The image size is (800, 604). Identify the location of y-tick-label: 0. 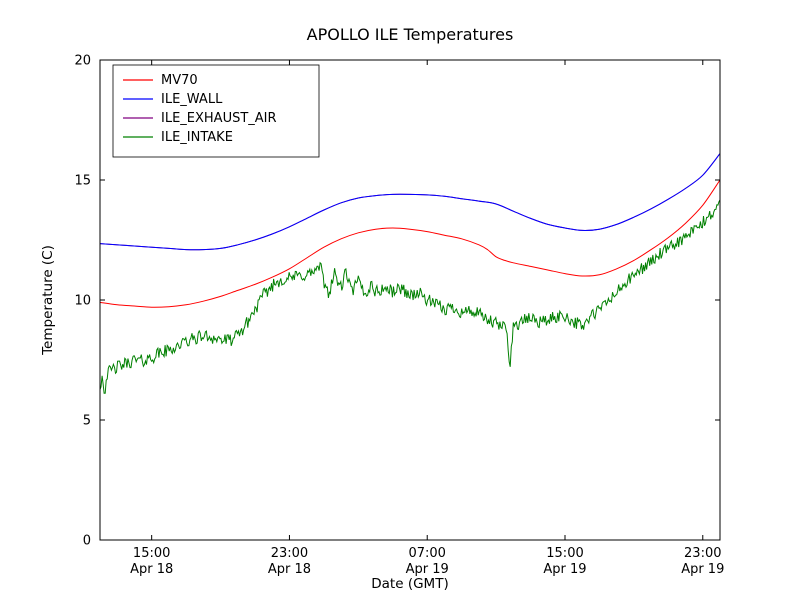
(87, 541).